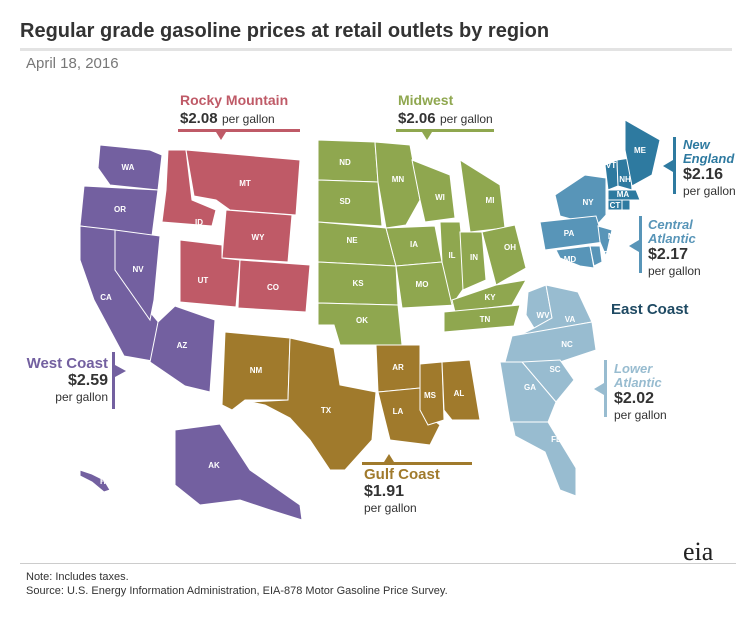 Image resolution: width=755 pixels, height=617 pixels. I want to click on state-label: OH, so click(510, 247).